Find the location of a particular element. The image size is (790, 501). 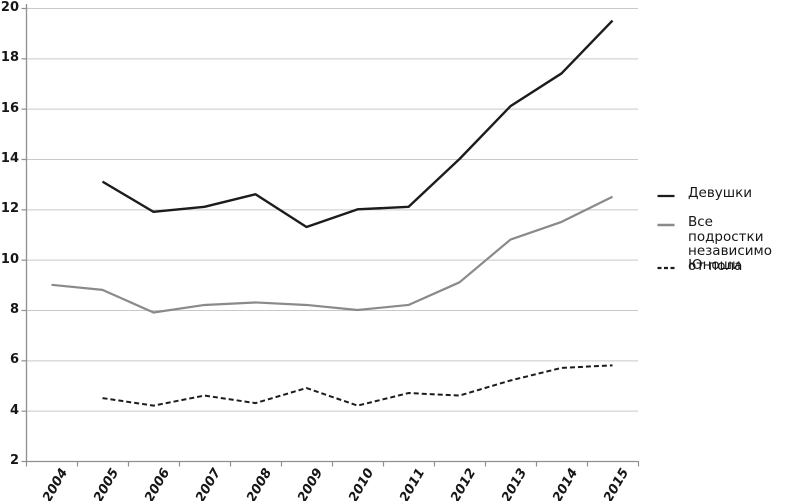

y-axis-label: 10 is located at coordinates (9, 259).